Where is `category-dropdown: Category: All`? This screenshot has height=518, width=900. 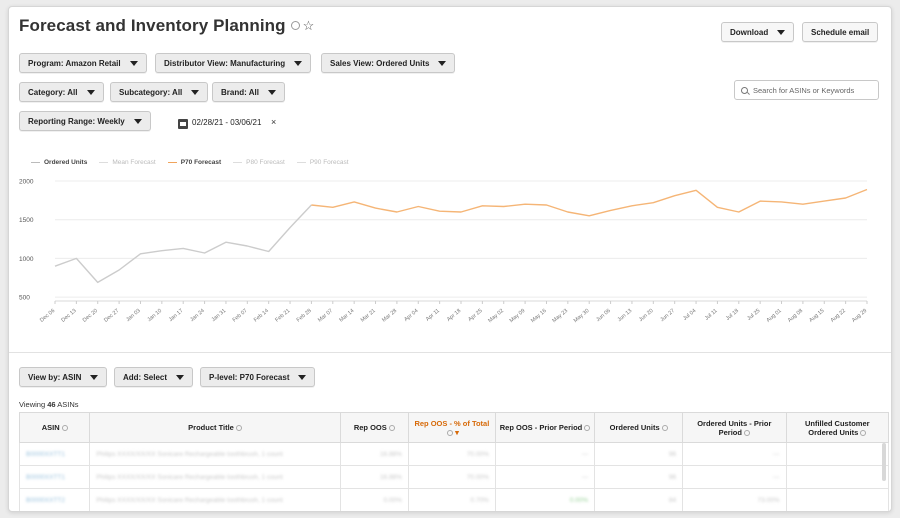 category-dropdown: Category: All is located at coordinates (61, 92).